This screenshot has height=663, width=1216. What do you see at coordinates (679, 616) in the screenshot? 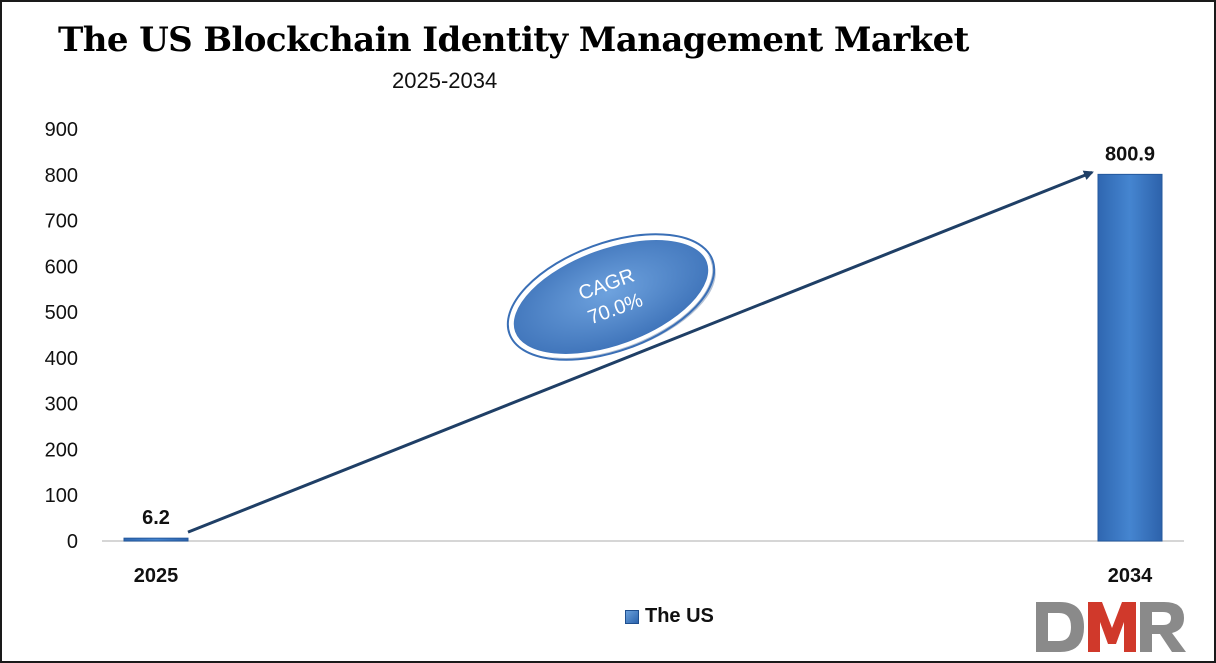
I see `legend-label: The US` at bounding box center [679, 616].